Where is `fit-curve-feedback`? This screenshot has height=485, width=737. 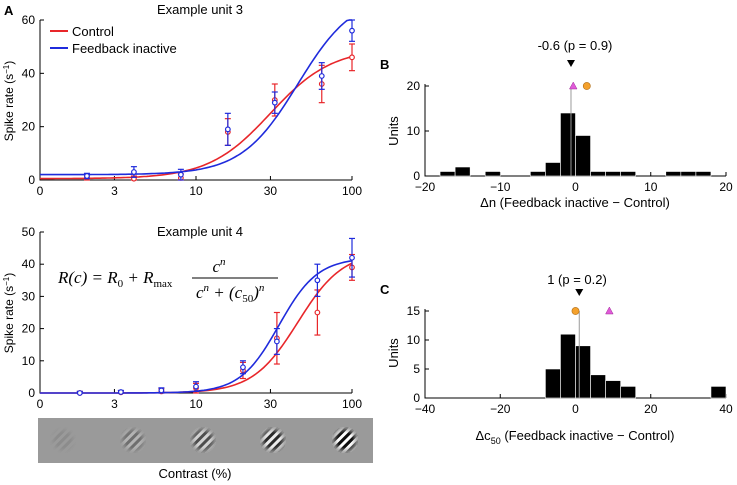 fit-curve-feedback is located at coordinates (196, 97).